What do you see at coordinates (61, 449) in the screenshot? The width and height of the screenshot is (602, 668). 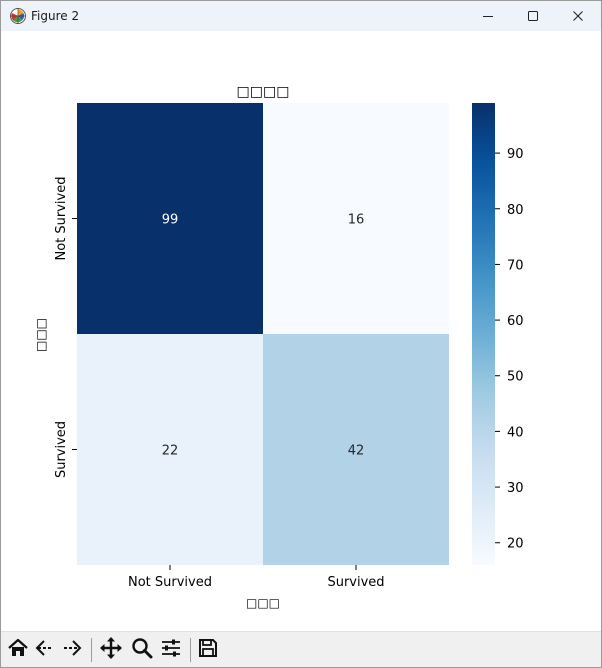 I see `y-tick-label: Survived` at bounding box center [61, 449].